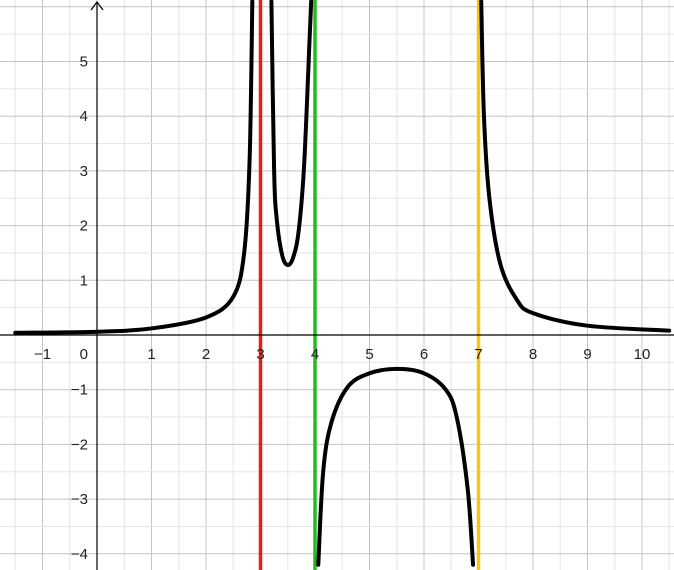  What do you see at coordinates (79, 554) in the screenshot?
I see `y-tick-label: −4` at bounding box center [79, 554].